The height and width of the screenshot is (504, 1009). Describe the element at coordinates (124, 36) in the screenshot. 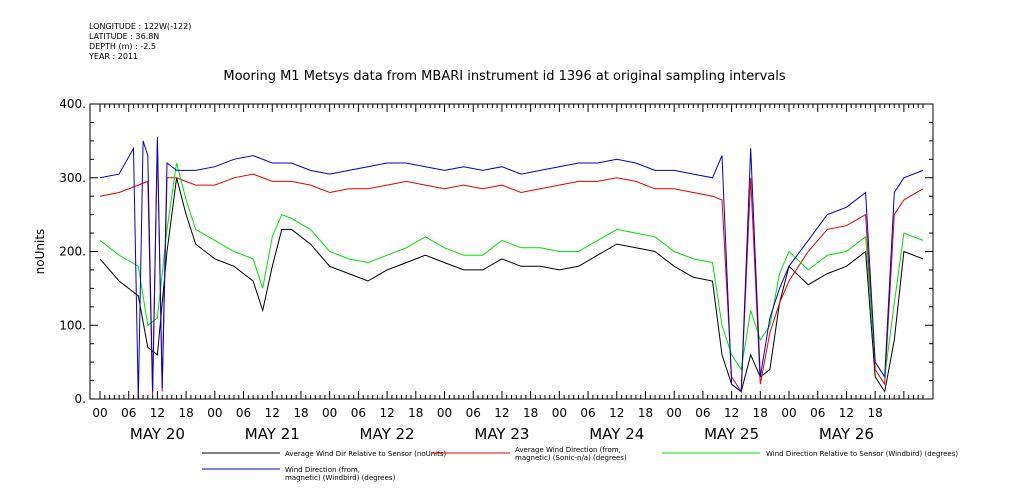

I see `latitude-label: LATITUDE : 36.8N` at that location.